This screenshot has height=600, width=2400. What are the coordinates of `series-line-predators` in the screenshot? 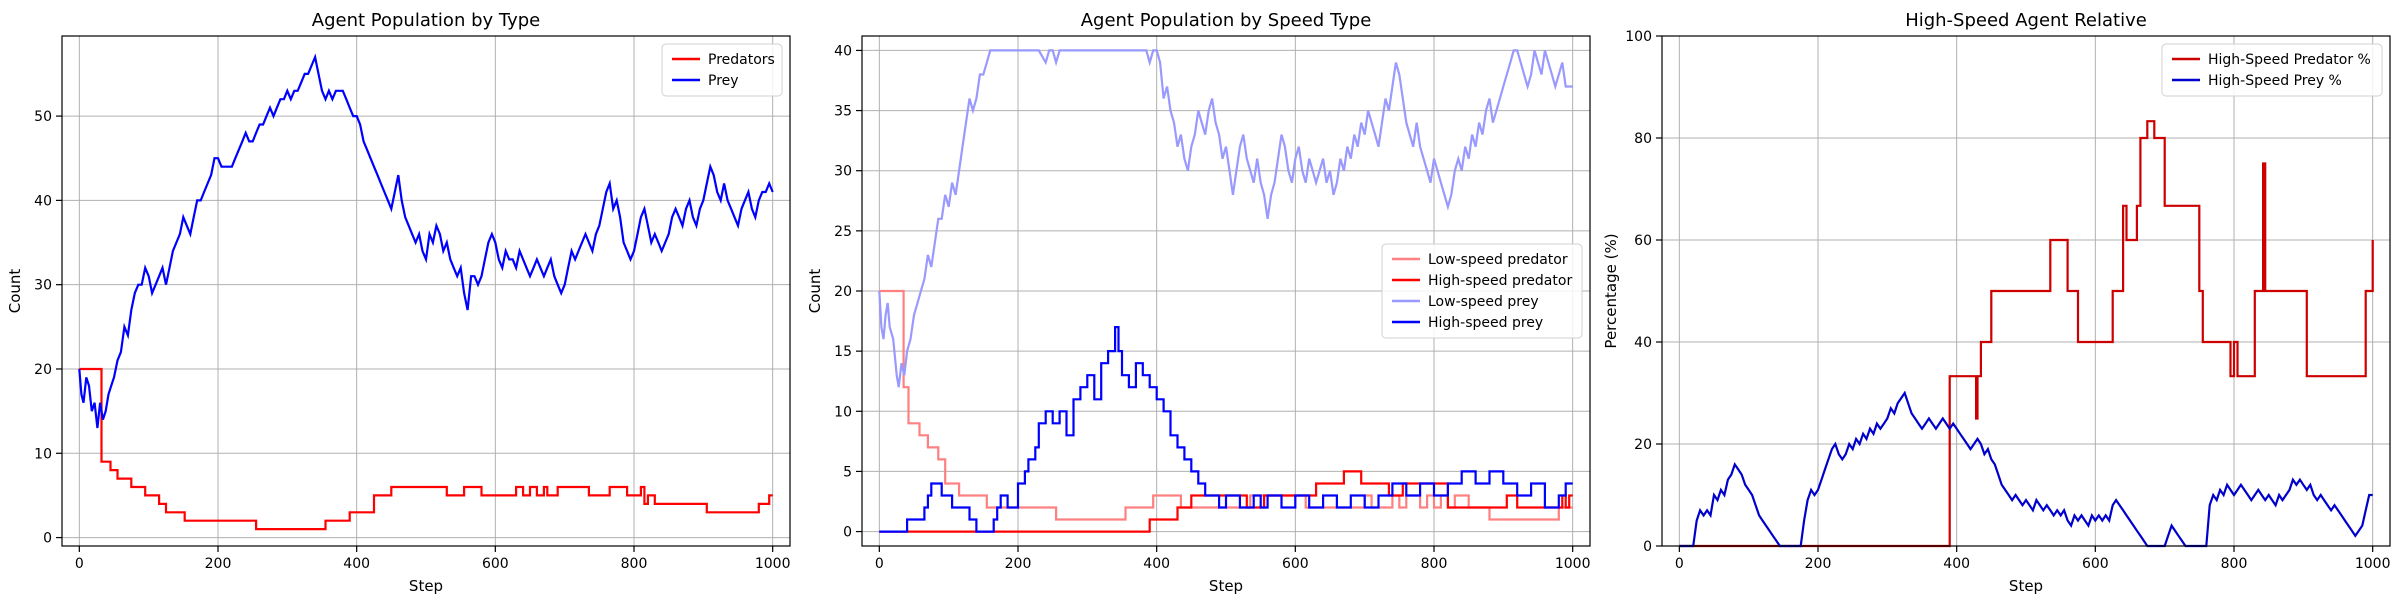 It's located at (426, 449).